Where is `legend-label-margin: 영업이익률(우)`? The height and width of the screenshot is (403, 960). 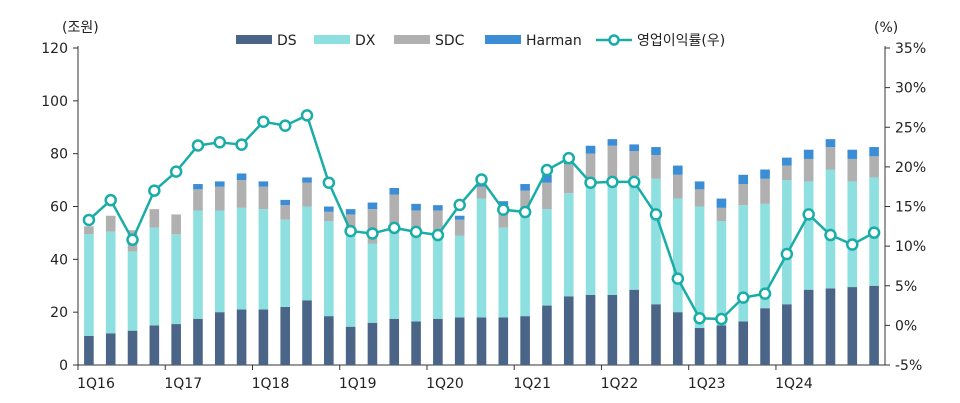
legend-label-margin: 영업이익률(우) is located at coordinates (681, 41).